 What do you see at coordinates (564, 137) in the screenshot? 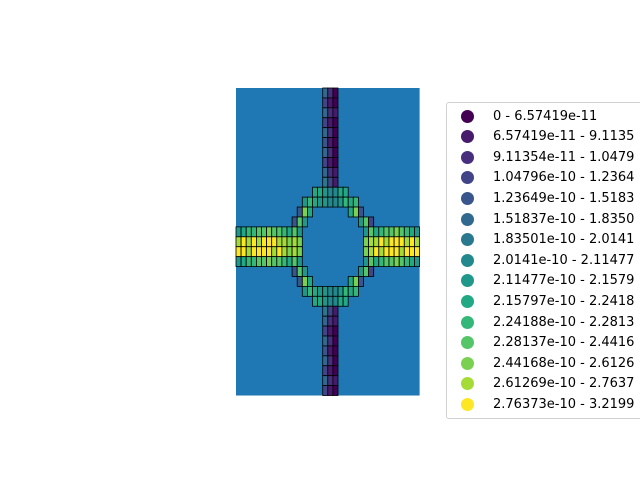
I see `legend-label: 6.57419e-11 - 9.1135` at bounding box center [564, 137].